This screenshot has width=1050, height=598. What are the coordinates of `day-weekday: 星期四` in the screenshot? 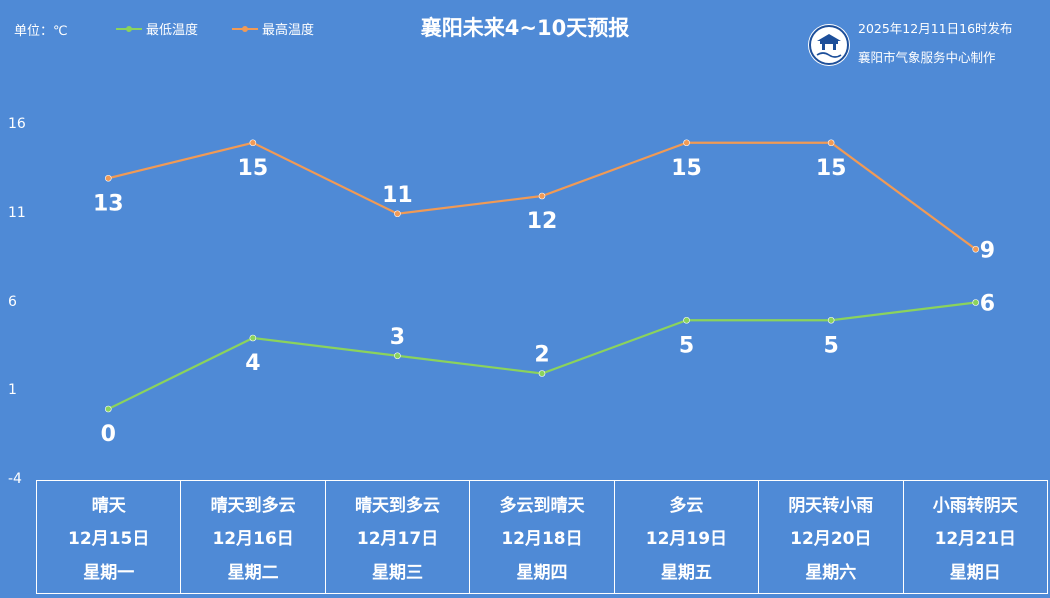 It's located at (542, 572).